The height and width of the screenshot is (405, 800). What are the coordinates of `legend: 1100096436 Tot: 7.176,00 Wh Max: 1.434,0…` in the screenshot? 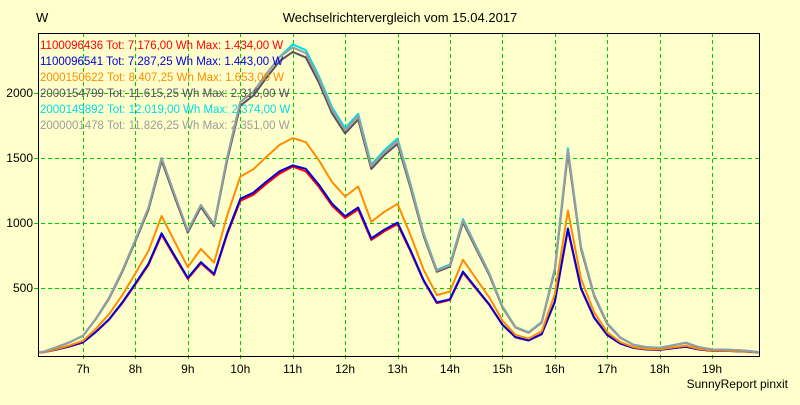 It's located at (165, 86).